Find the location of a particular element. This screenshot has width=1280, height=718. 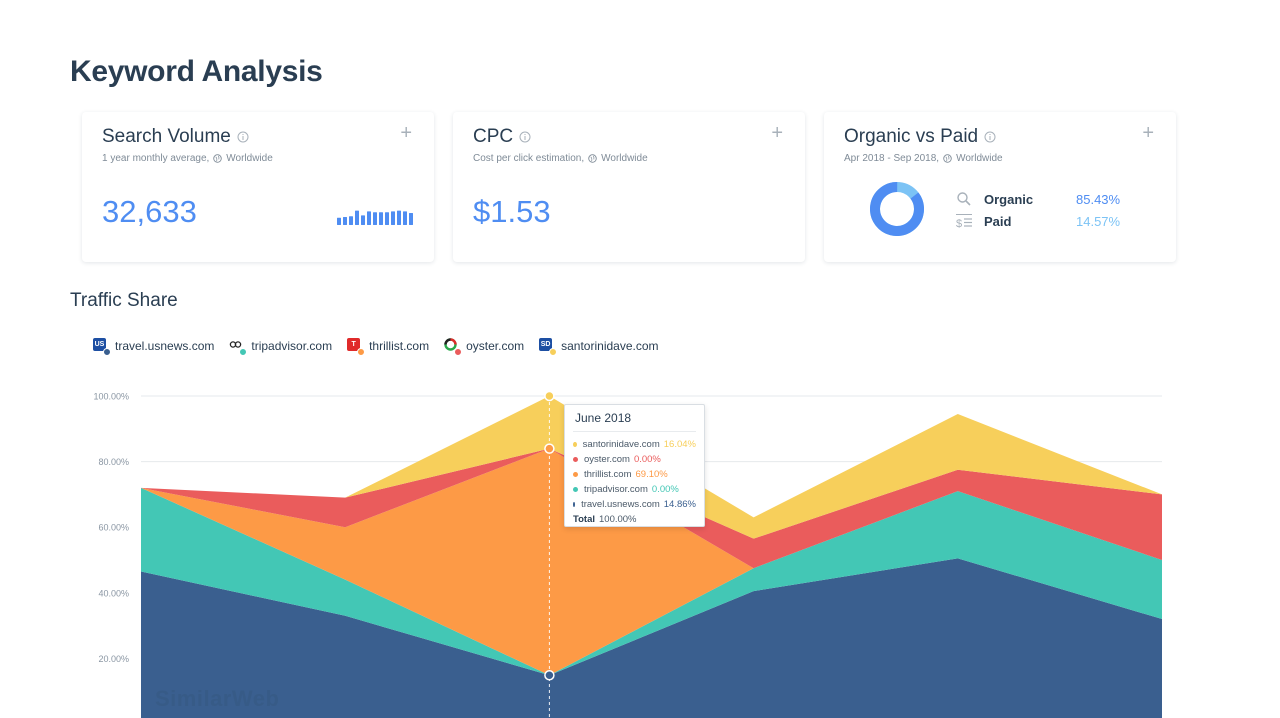

tooltip-total-label: Total is located at coordinates (584, 519).